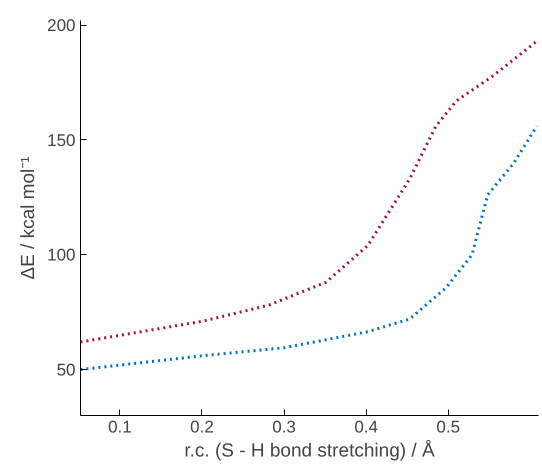  What do you see at coordinates (61, 140) in the screenshot?
I see `y-tick-label: 150` at bounding box center [61, 140].